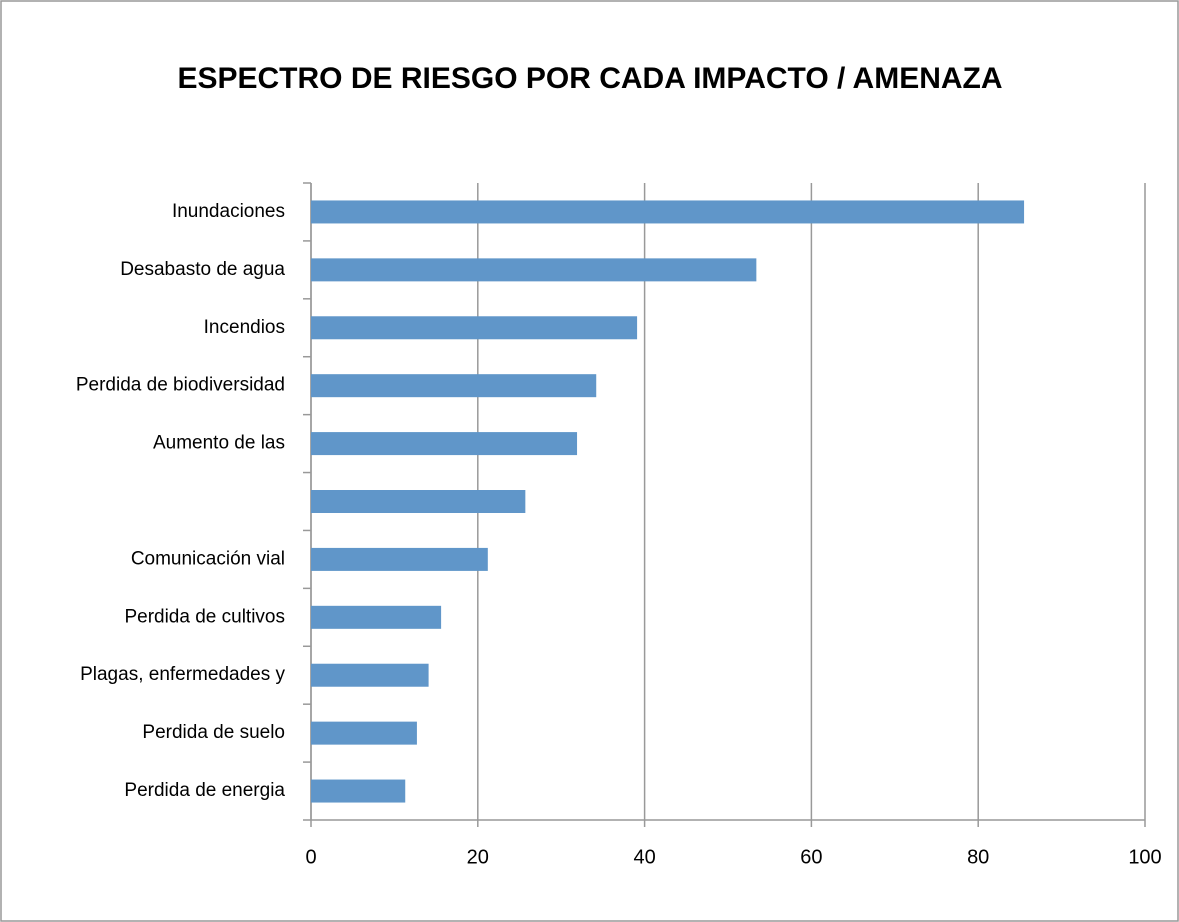 This screenshot has width=1179, height=922. What do you see at coordinates (978, 857) in the screenshot?
I see `x-tick-label: 80` at bounding box center [978, 857].